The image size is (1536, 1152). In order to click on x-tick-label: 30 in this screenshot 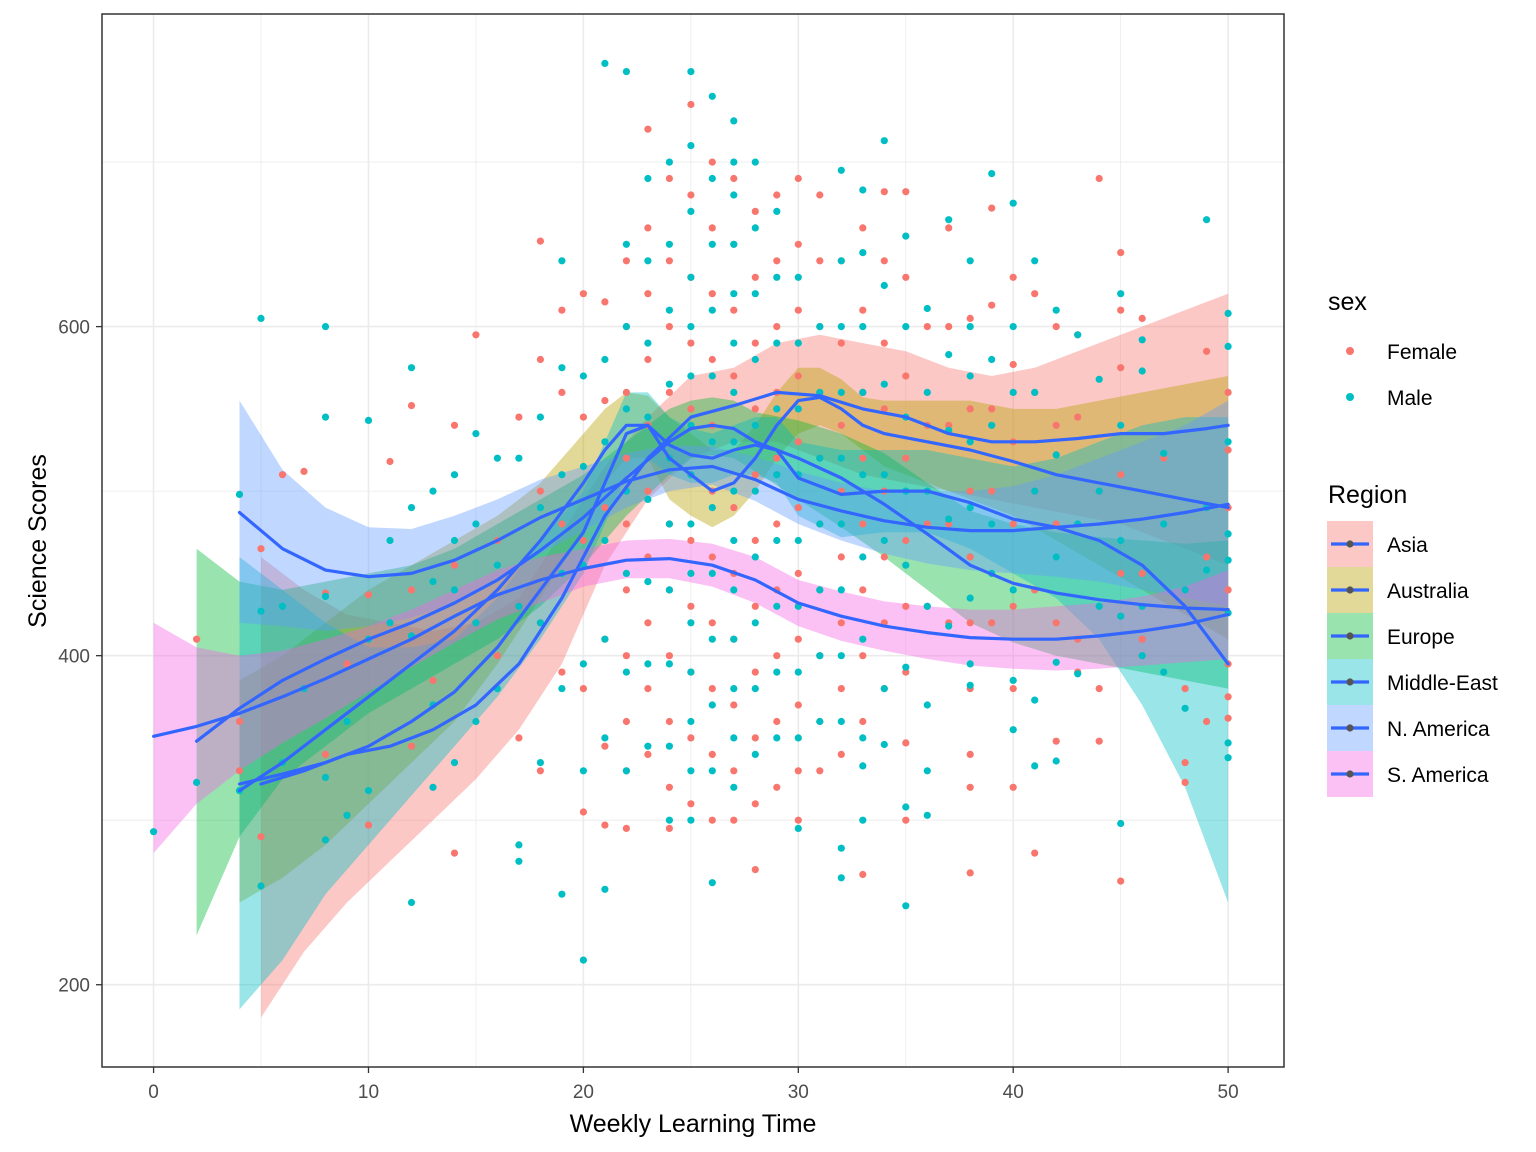, I will do `click(798, 1092)`.